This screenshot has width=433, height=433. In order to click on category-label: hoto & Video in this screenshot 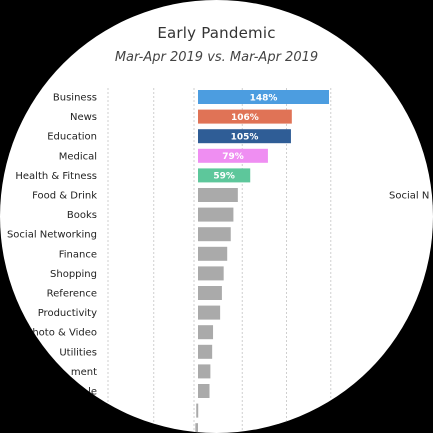, I will do `click(64, 333)`.